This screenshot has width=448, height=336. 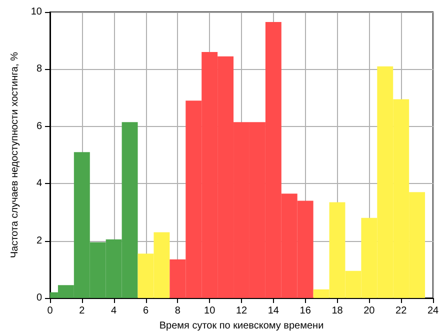 I want to click on x-tick-label: 16, so click(x=306, y=311).